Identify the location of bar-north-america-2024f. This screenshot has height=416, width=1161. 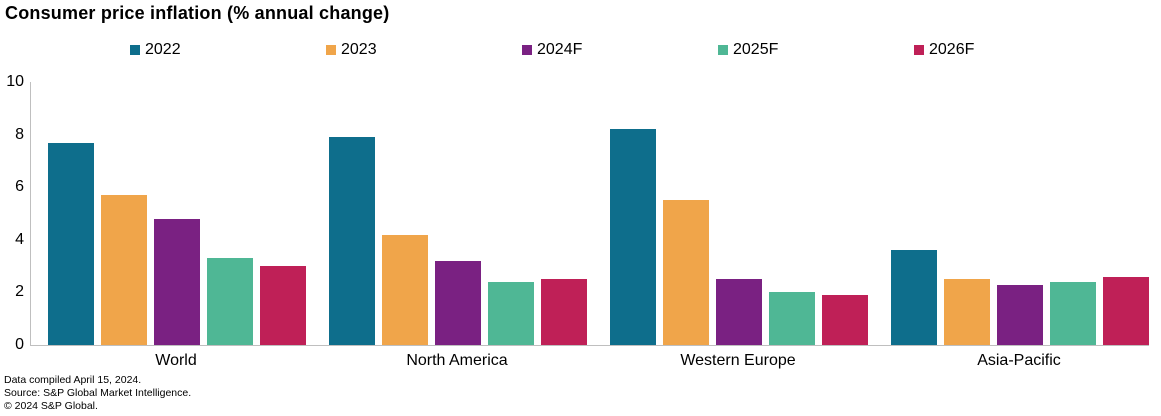
(458, 302).